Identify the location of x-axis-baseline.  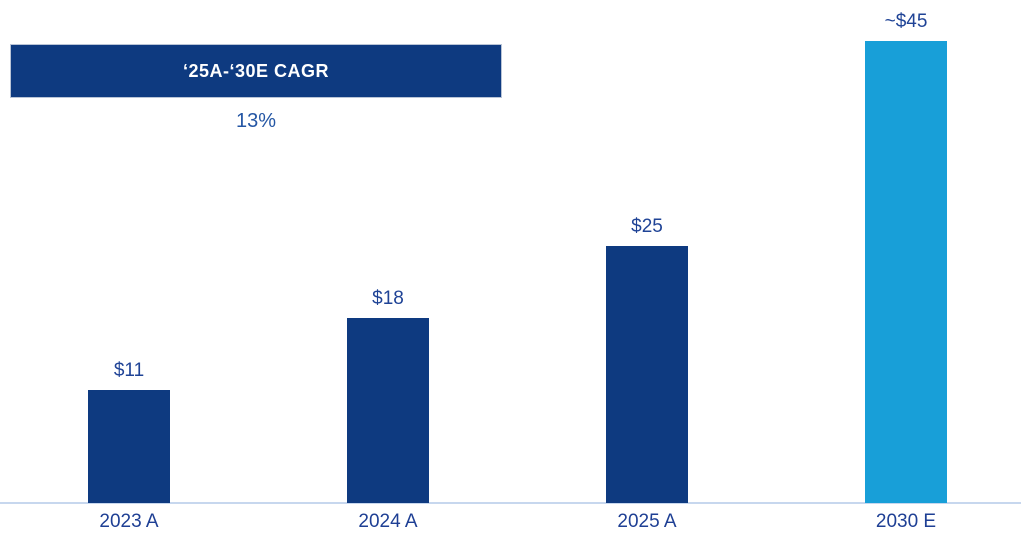
(510, 503).